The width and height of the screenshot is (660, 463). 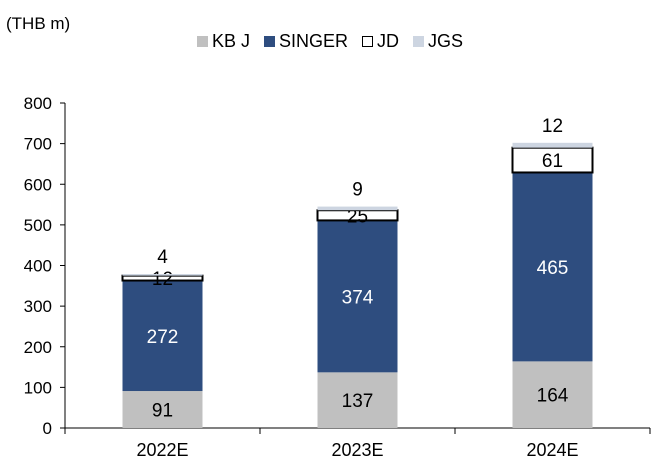 I want to click on bar-jd-2024E, so click(x=552, y=160).